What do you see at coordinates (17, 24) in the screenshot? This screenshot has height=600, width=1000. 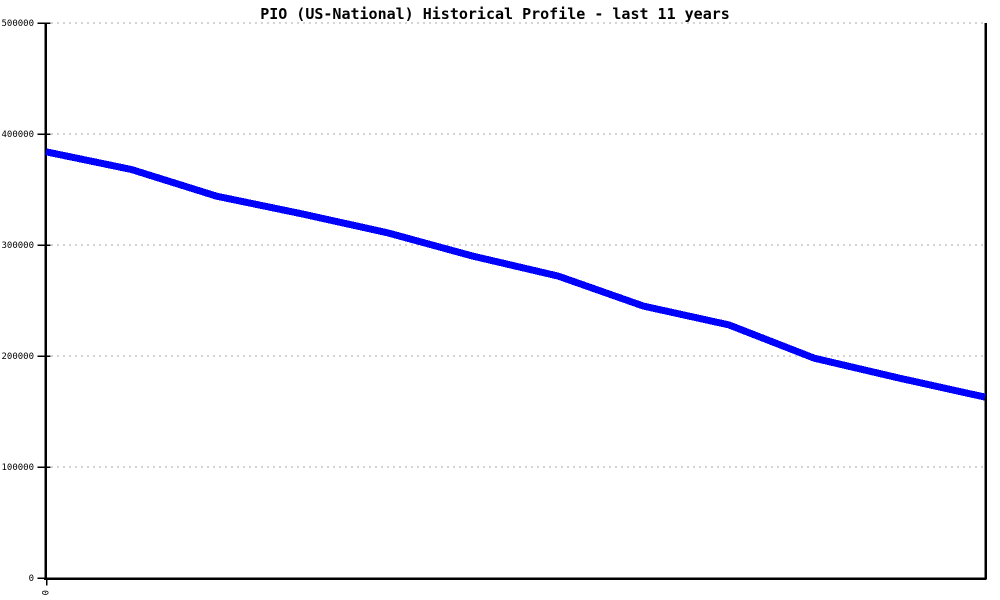 I see `y-tick-label: 500000` at bounding box center [17, 24].